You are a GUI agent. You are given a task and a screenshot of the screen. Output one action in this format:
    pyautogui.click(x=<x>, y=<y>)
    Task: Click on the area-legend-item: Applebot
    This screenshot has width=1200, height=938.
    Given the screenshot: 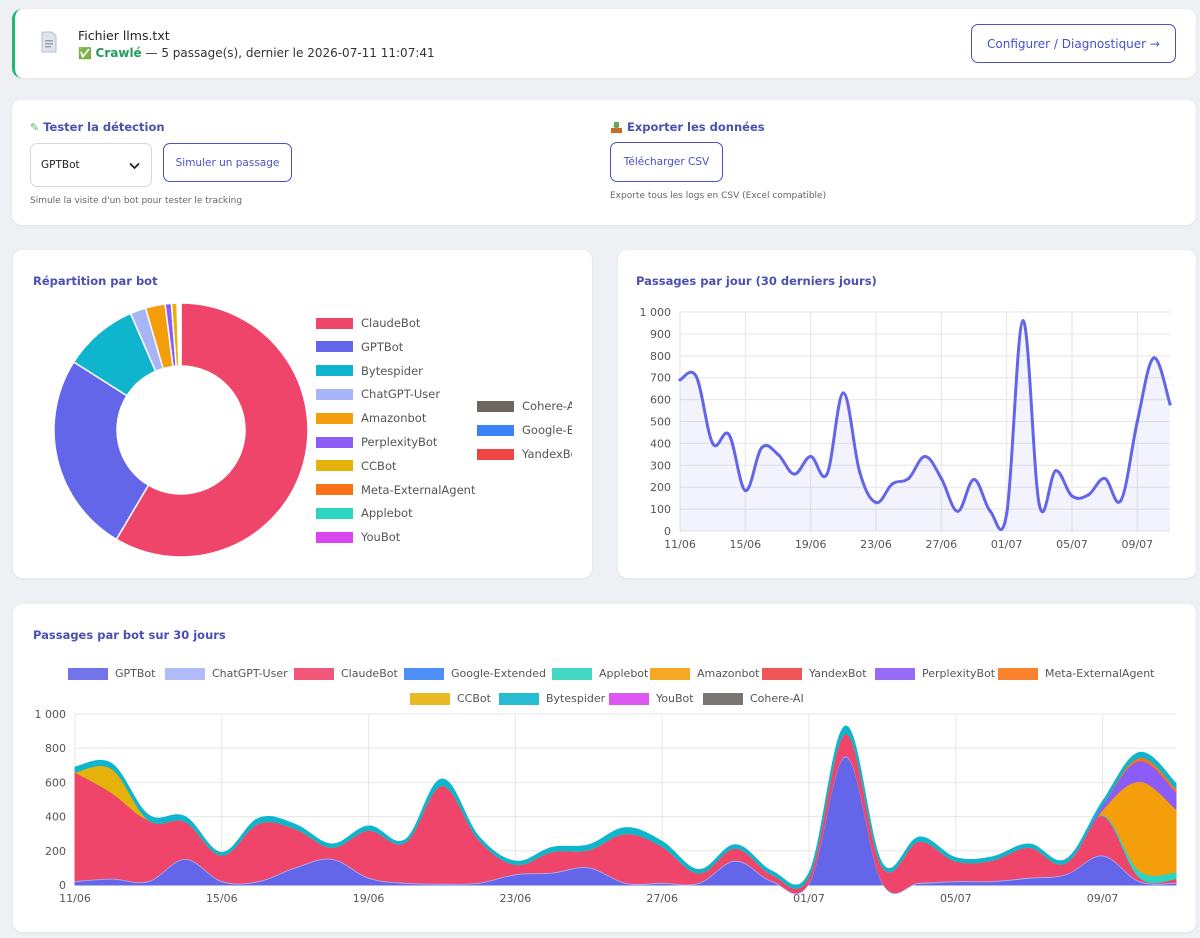 What is the action you would take?
    pyautogui.click(x=600, y=673)
    